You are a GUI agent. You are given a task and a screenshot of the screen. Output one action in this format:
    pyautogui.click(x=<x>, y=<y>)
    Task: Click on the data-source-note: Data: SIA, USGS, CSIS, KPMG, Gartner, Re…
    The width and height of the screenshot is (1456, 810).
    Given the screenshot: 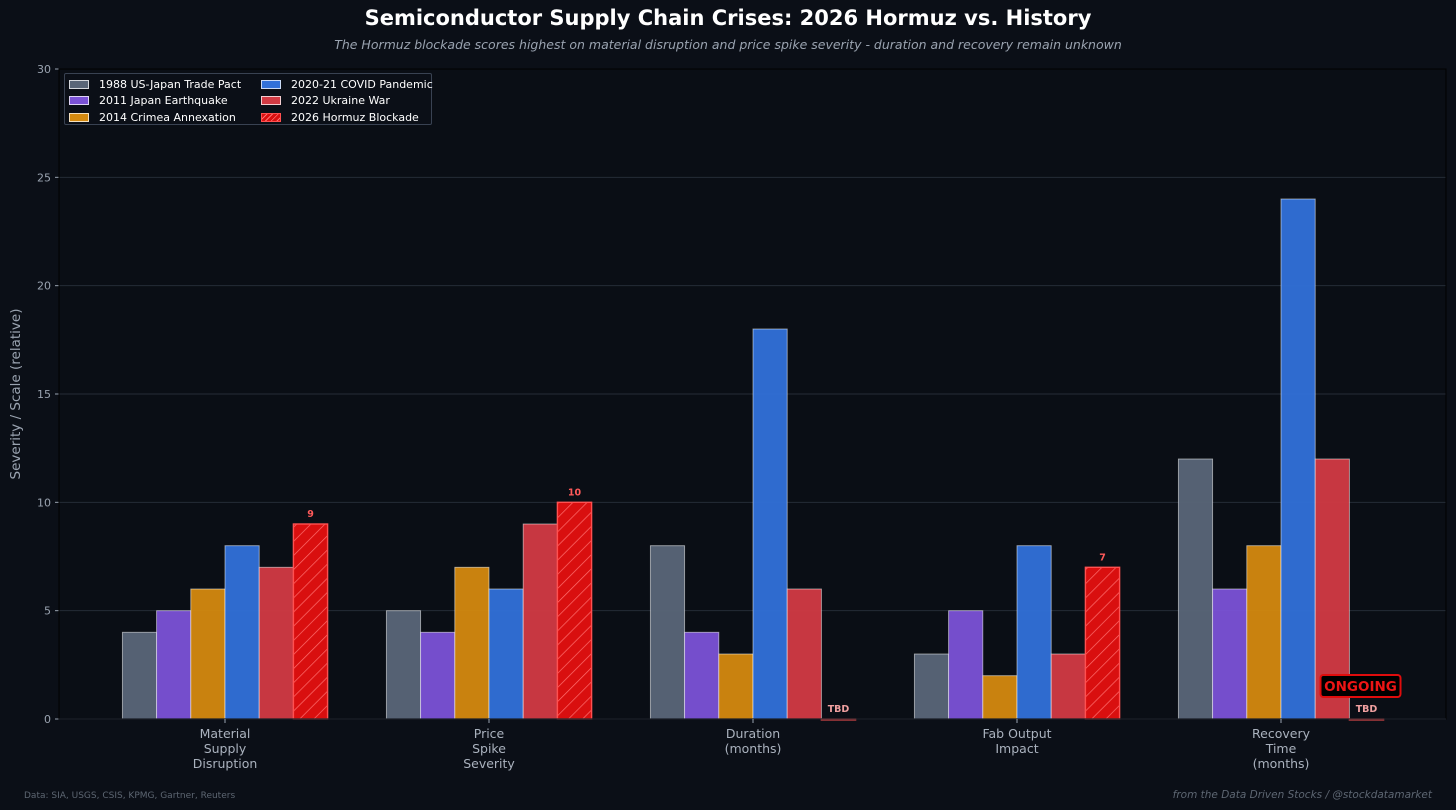 What is the action you would take?
    pyautogui.click(x=130, y=796)
    